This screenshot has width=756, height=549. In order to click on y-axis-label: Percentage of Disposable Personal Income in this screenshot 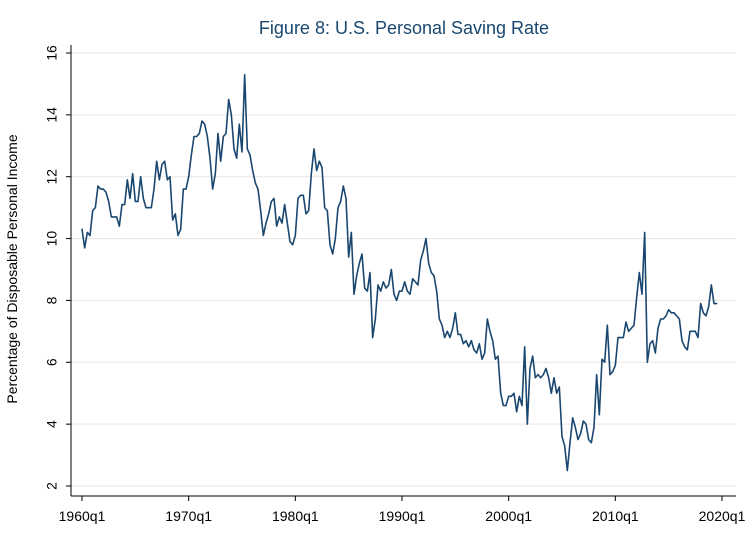, I will do `click(12, 268)`.